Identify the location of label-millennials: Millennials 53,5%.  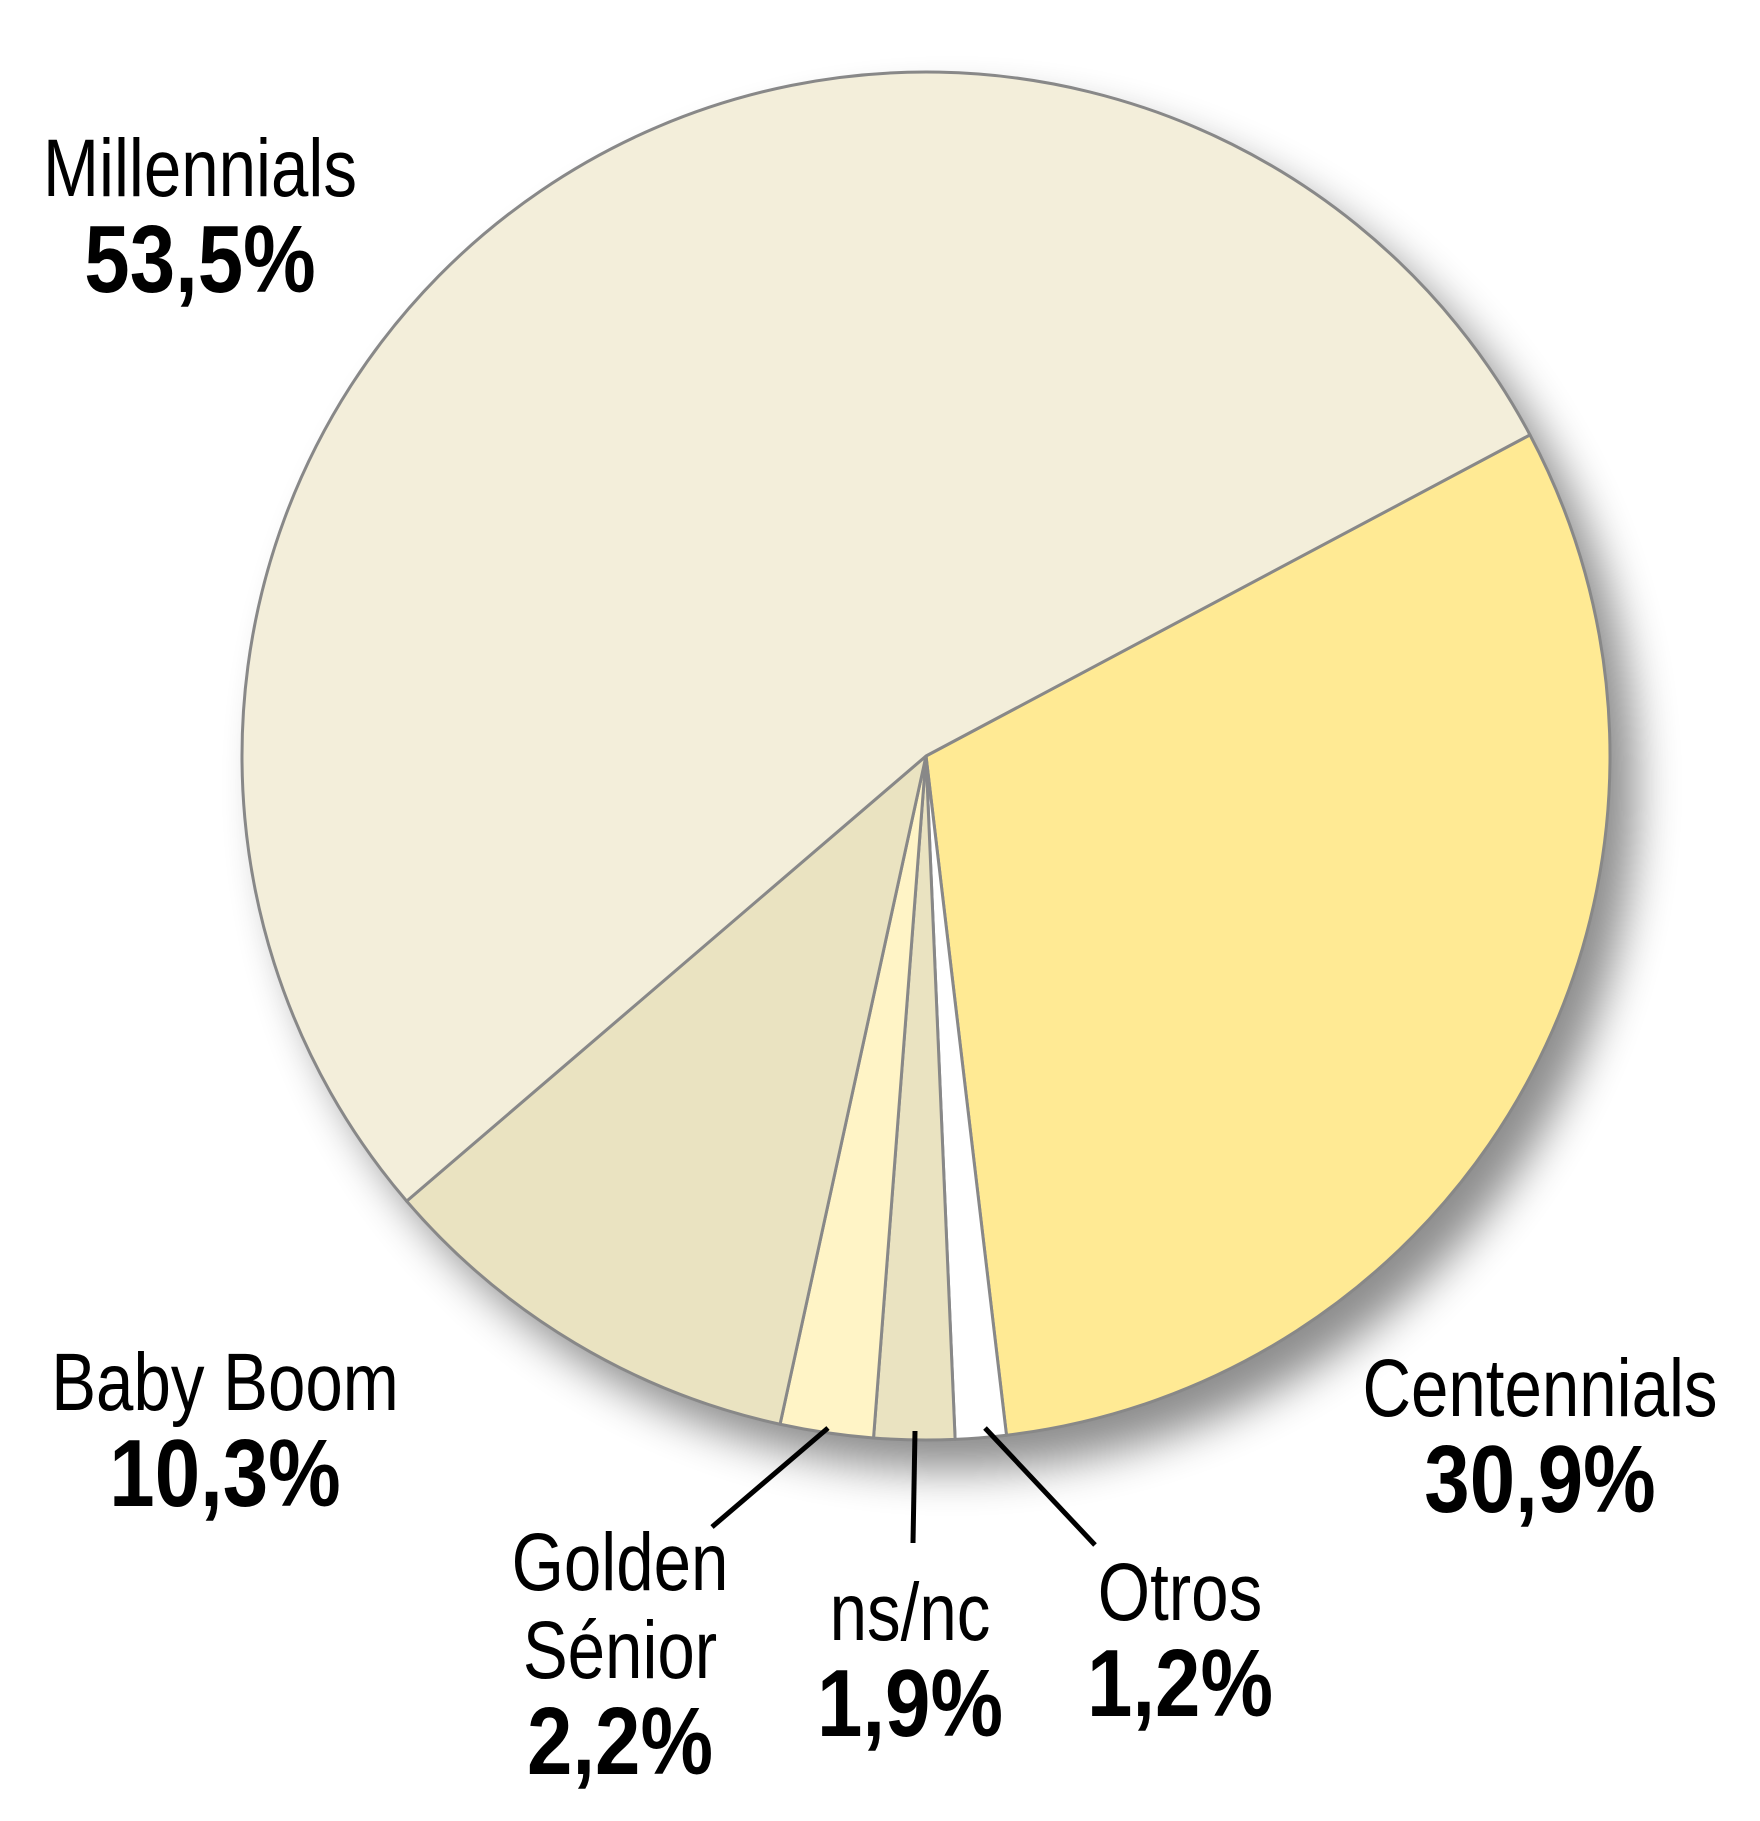
(200, 218).